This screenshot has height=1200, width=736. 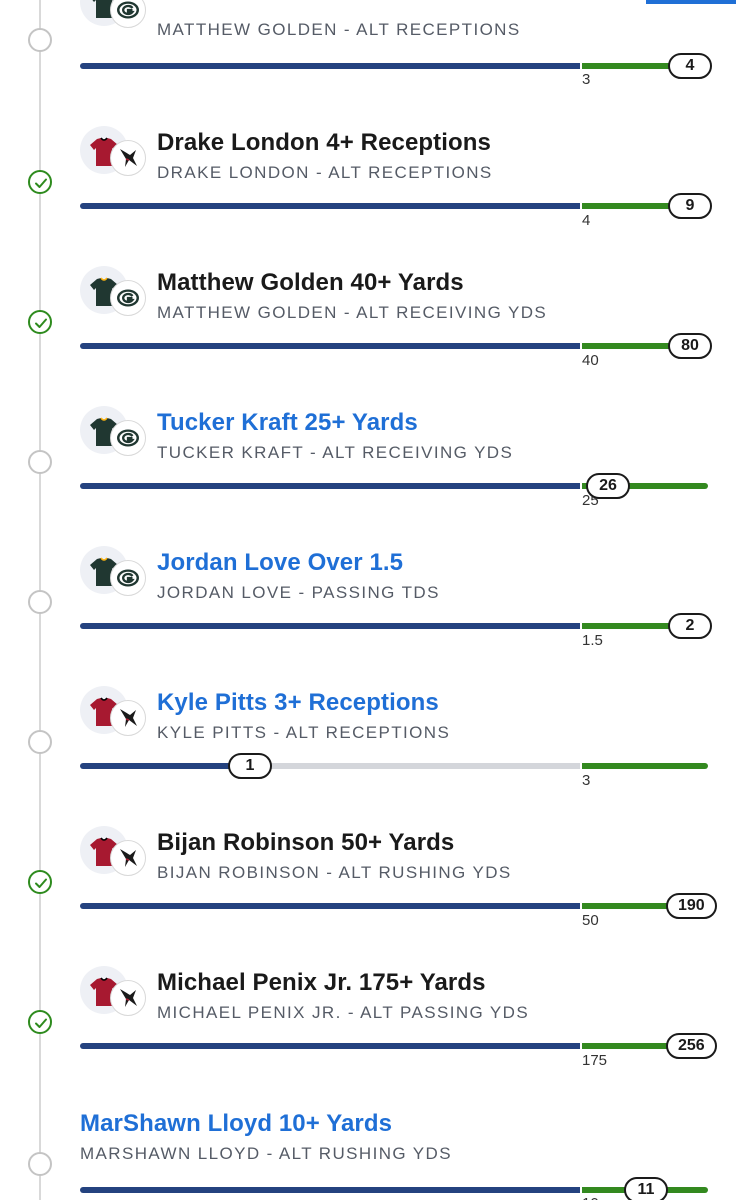 I want to click on leg-subtitle: MARSHAWN LLOYD - ALT RUSHING YDS, so click(x=266, y=1153).